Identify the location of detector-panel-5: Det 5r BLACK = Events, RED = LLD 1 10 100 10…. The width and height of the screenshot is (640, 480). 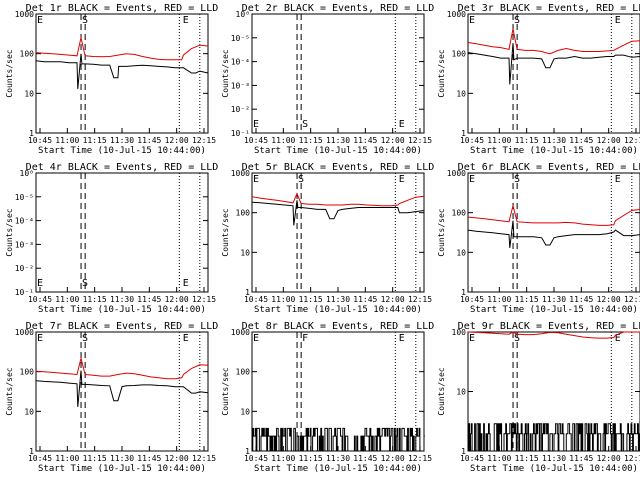
(327, 238).